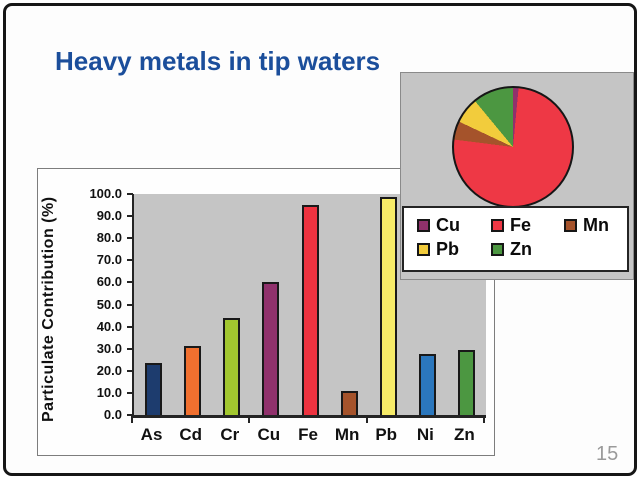 The image size is (640, 480). I want to click on y-tick-label: 10.0, so click(109, 392).